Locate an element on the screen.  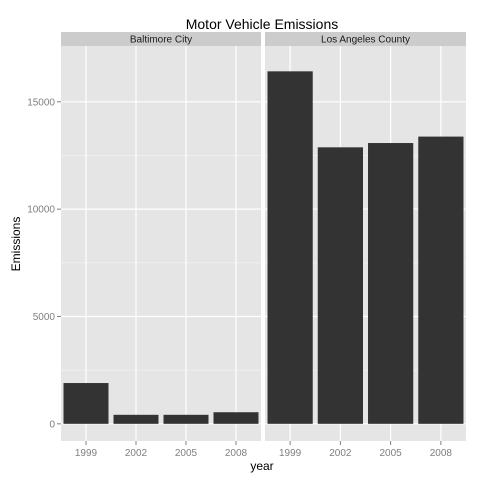
y-tick-label: 15000 is located at coordinates (41, 102).